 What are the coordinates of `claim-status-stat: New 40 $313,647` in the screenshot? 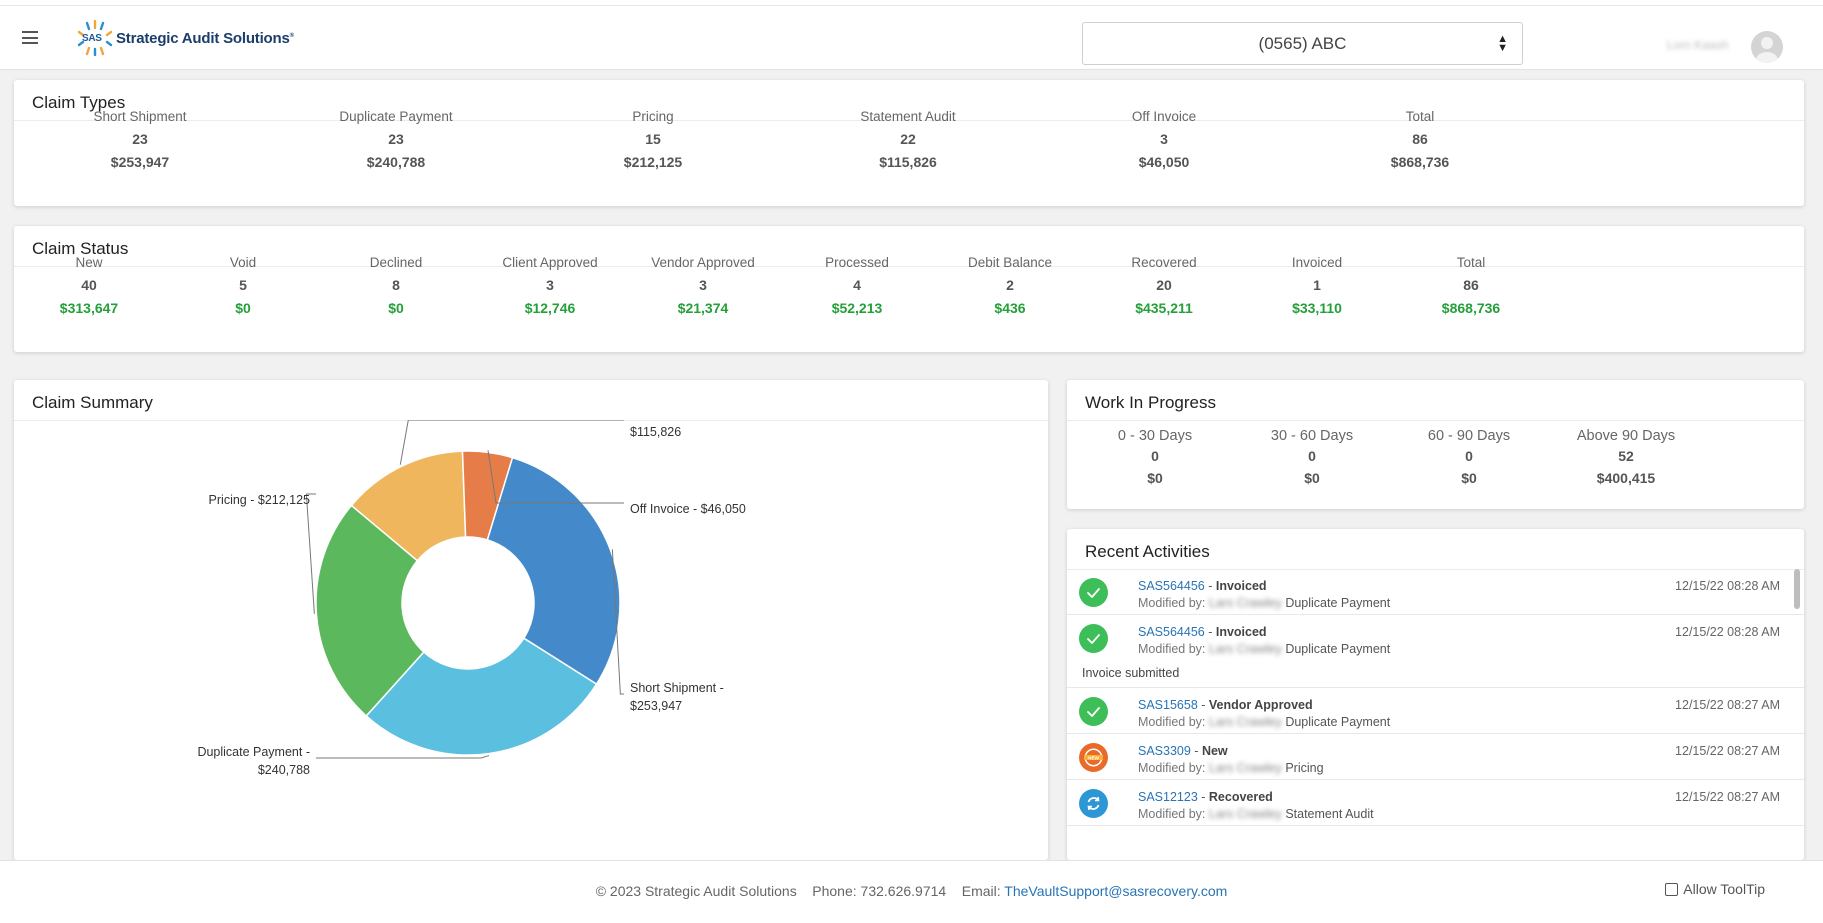 It's located at (94, 285).